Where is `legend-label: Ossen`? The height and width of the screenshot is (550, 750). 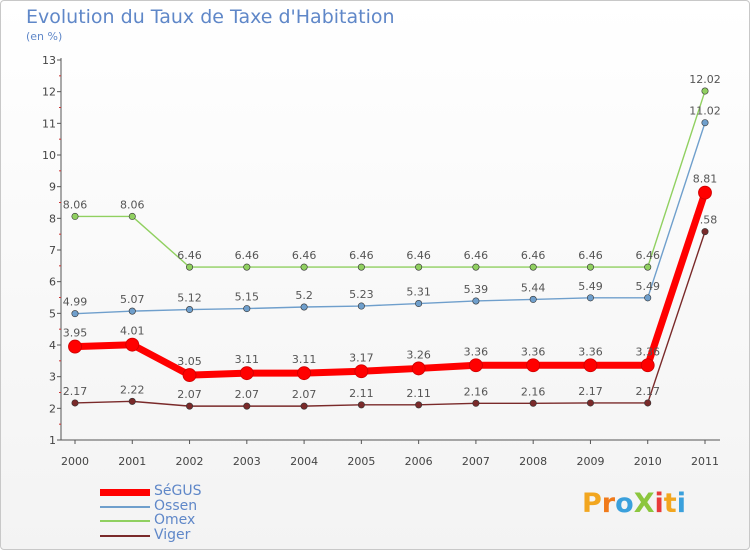 legend-label: Ossen is located at coordinates (176, 505).